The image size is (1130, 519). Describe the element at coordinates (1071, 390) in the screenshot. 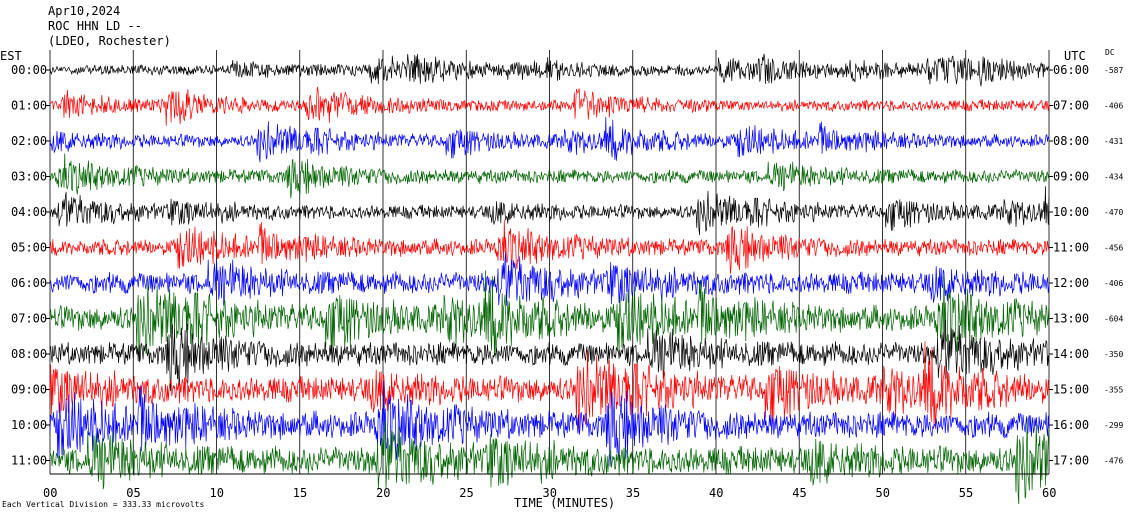

I see `utc-label-15:00: 15:00` at that location.